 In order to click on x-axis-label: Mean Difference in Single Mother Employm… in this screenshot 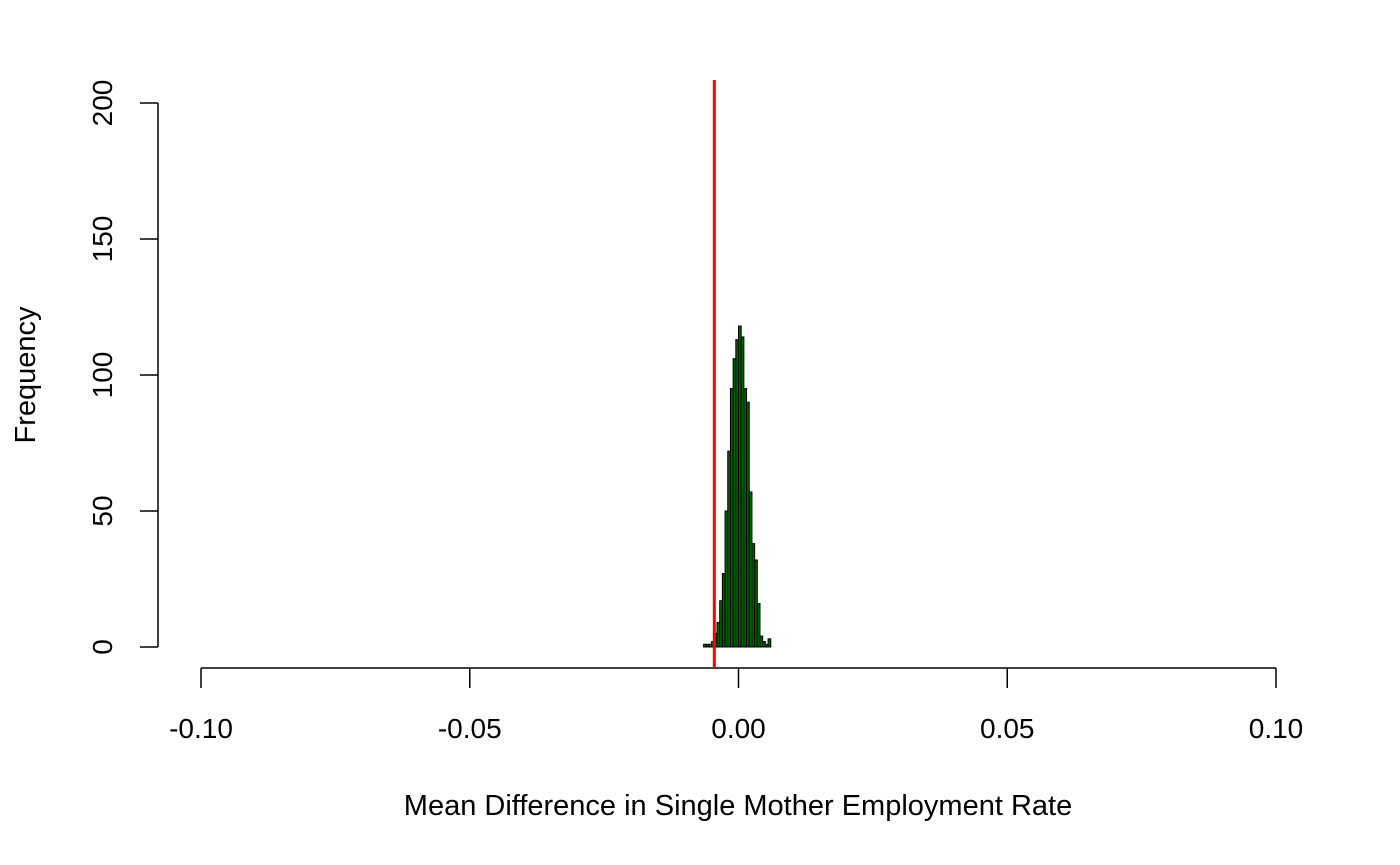, I will do `click(738, 806)`.